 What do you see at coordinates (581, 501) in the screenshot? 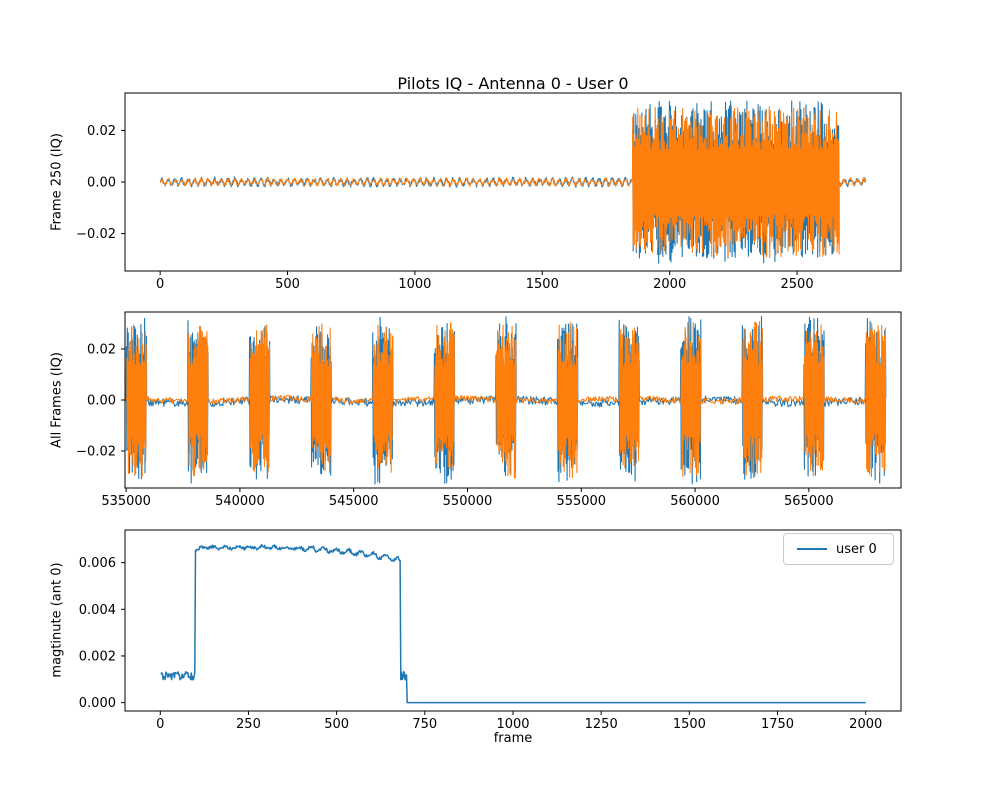
I see `subplot2-x-tick-label: 555000` at bounding box center [581, 501].